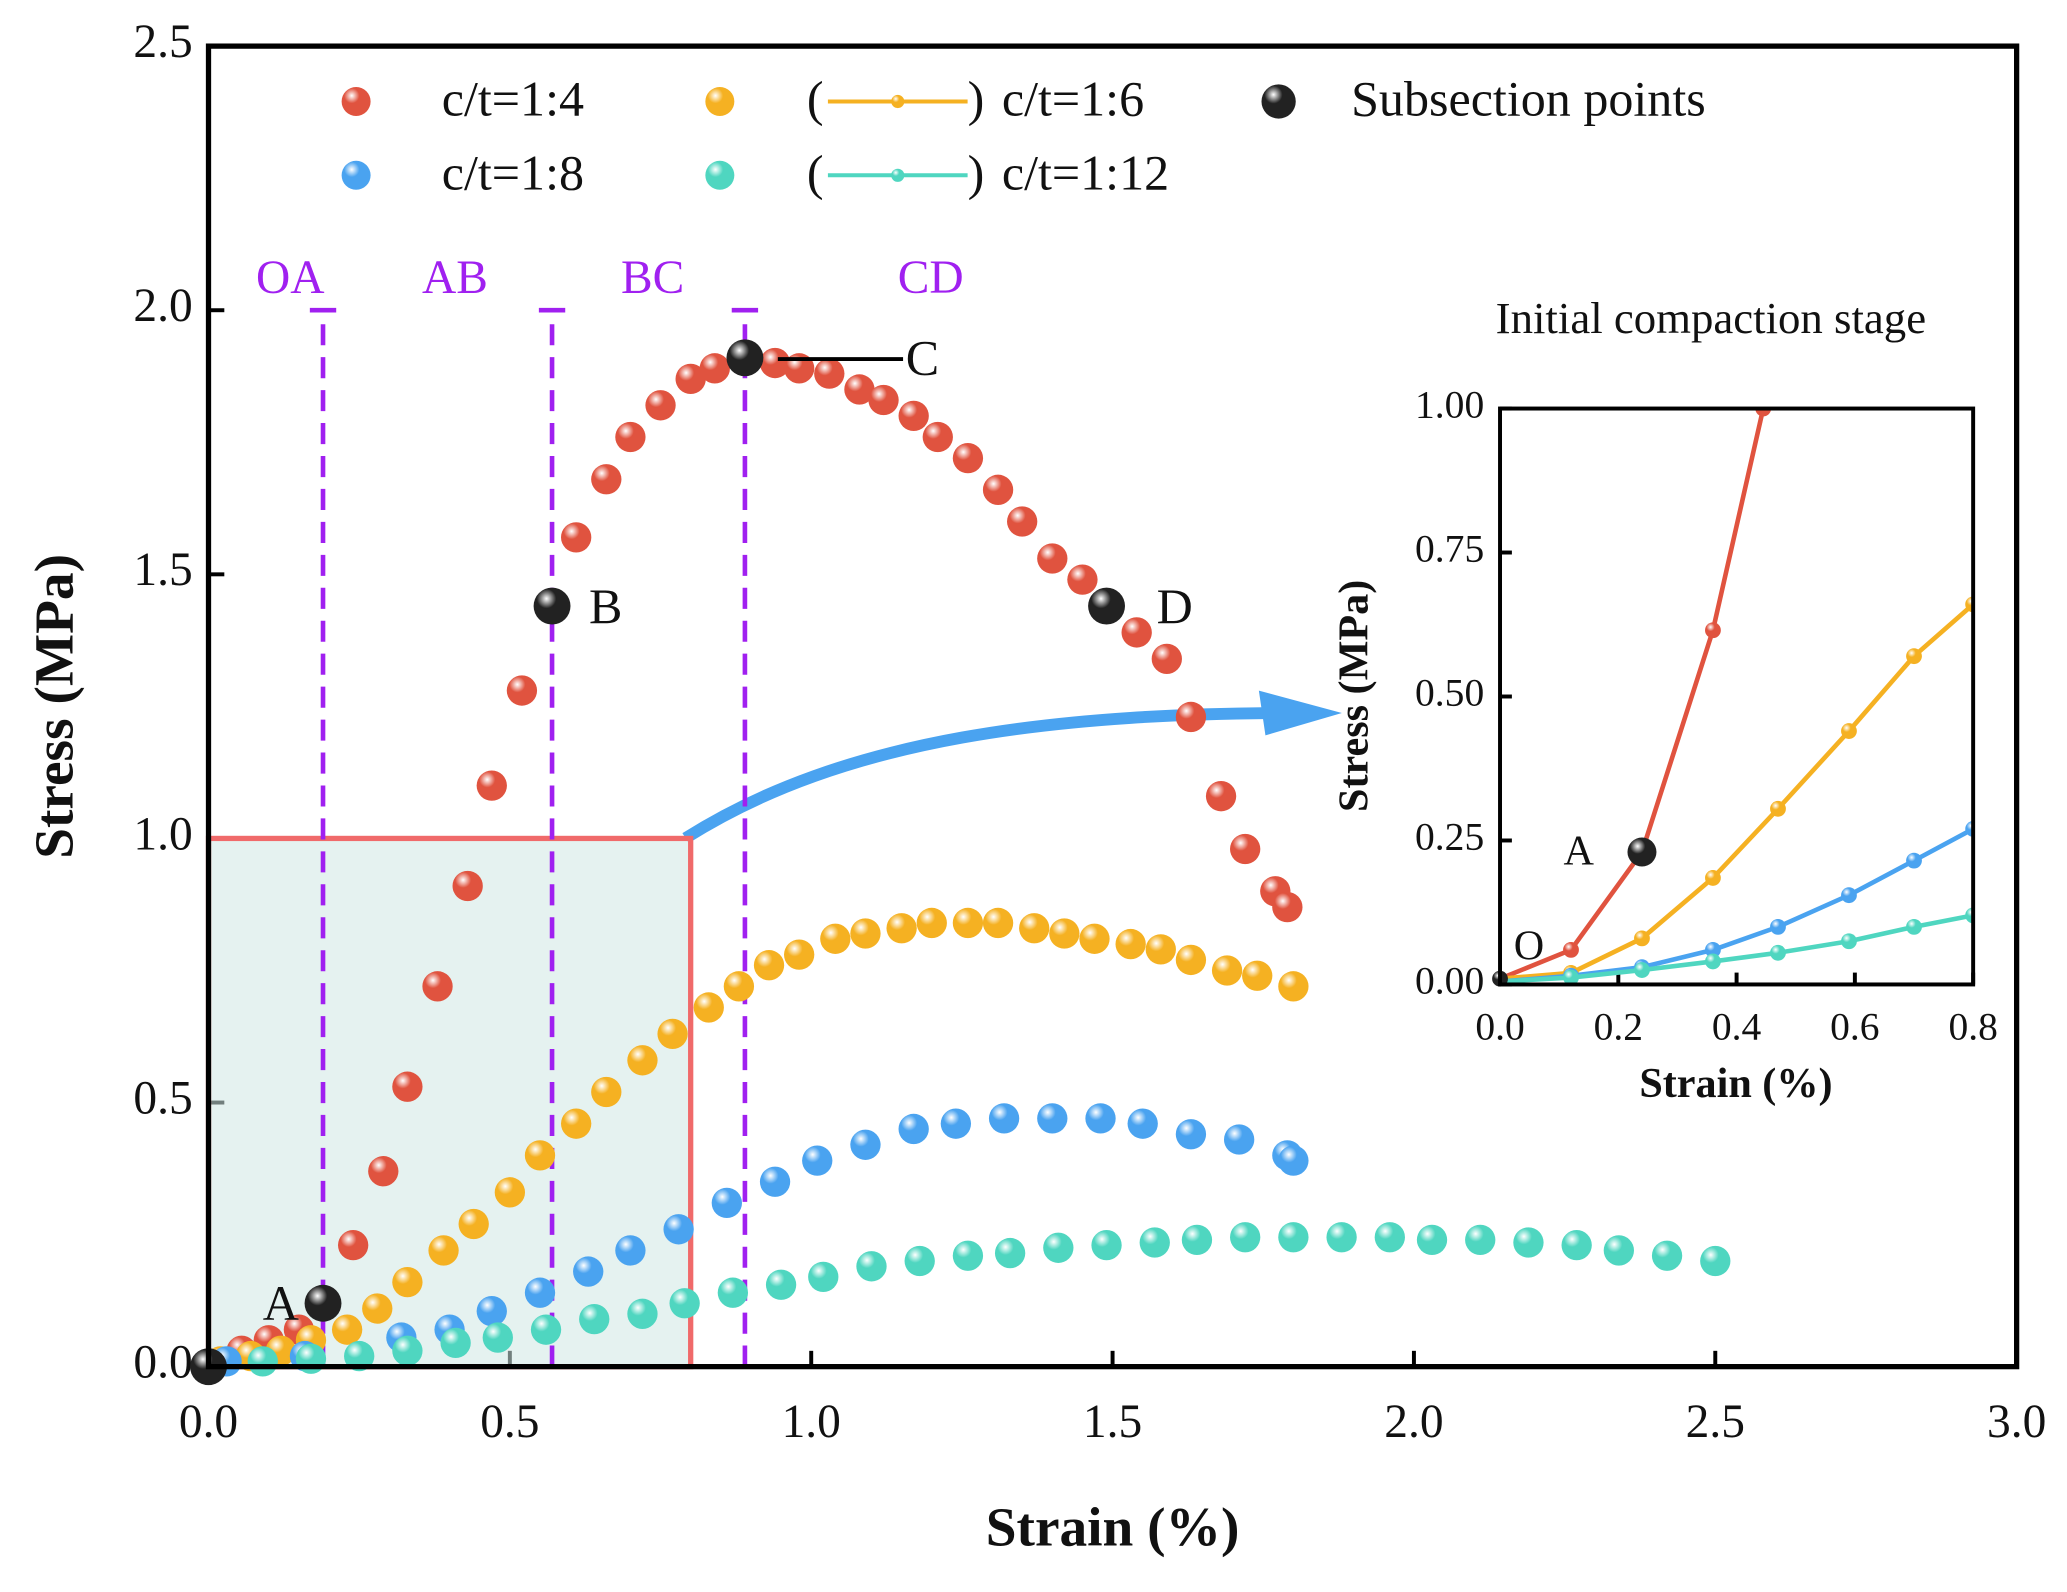  What do you see at coordinates (1113, 1526) in the screenshot?
I see `x-axis-label: Strain (%)` at bounding box center [1113, 1526].